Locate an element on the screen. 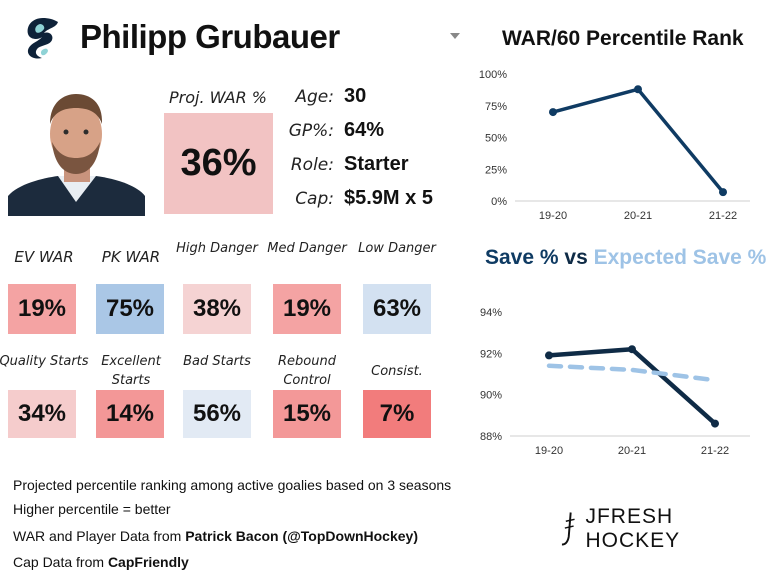 This screenshot has width=769, height=584. y-tick-label: 50% is located at coordinates (496, 139).